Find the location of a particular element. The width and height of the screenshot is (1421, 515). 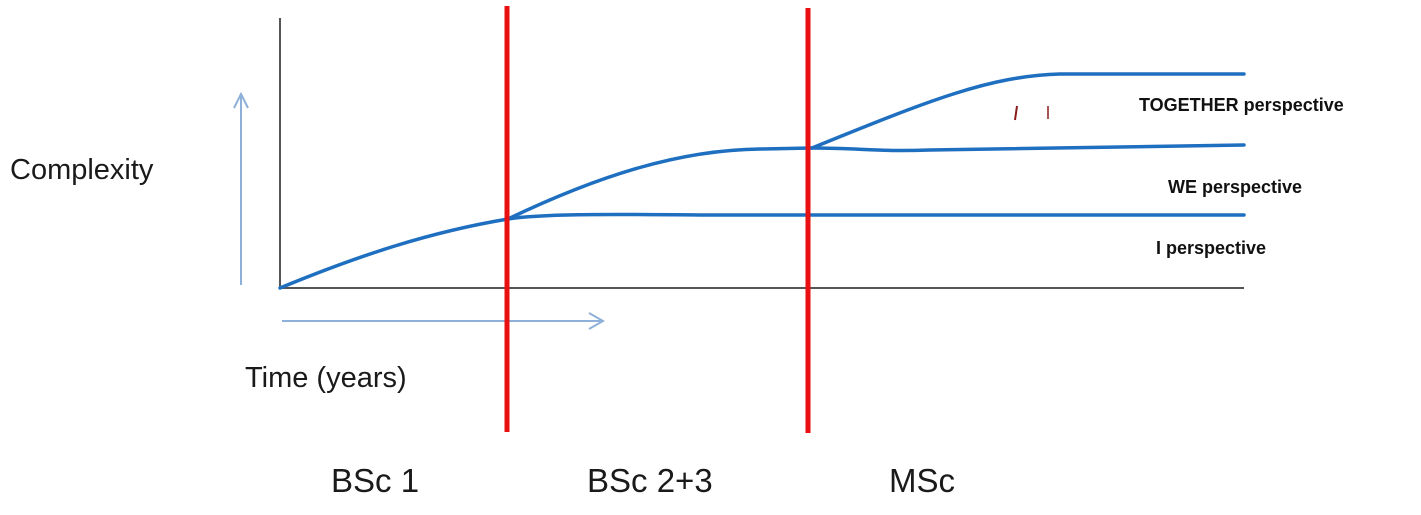

curve-base-segment is located at coordinates (394, 253).